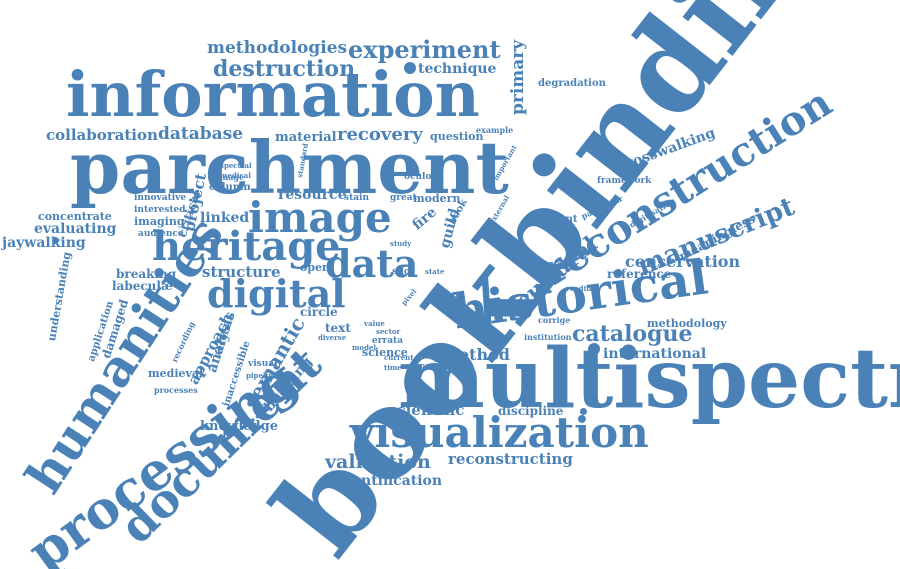 The width and height of the screenshot is (900, 569). I want to click on word-labeculae: labeculæ, so click(142, 286).